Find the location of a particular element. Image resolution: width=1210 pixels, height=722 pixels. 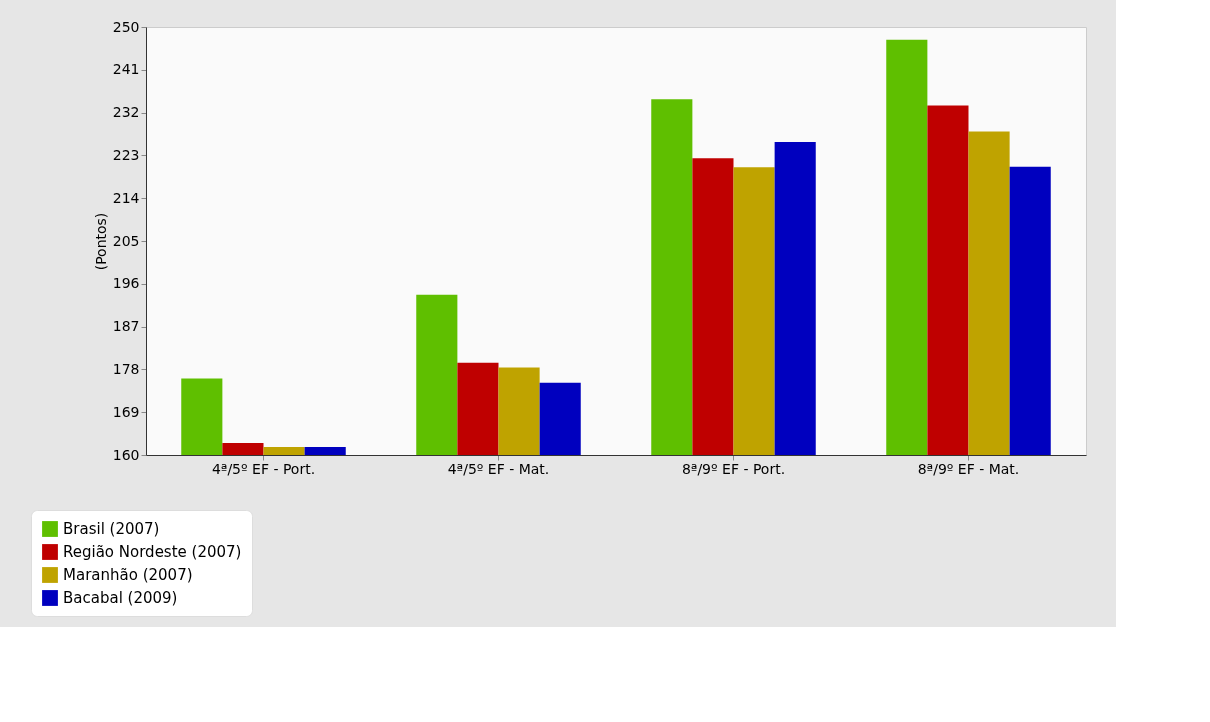

legend-label: Brasil (2007) is located at coordinates (111, 529).